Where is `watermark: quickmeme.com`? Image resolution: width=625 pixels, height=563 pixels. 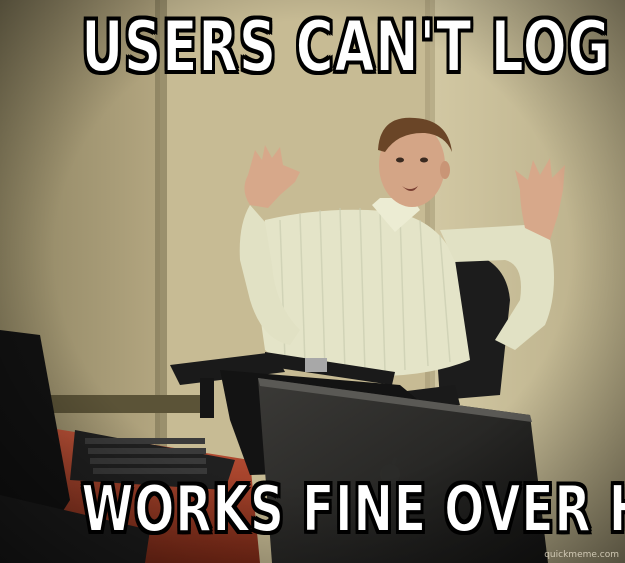
watermark: quickmeme.com is located at coordinates (581, 555).